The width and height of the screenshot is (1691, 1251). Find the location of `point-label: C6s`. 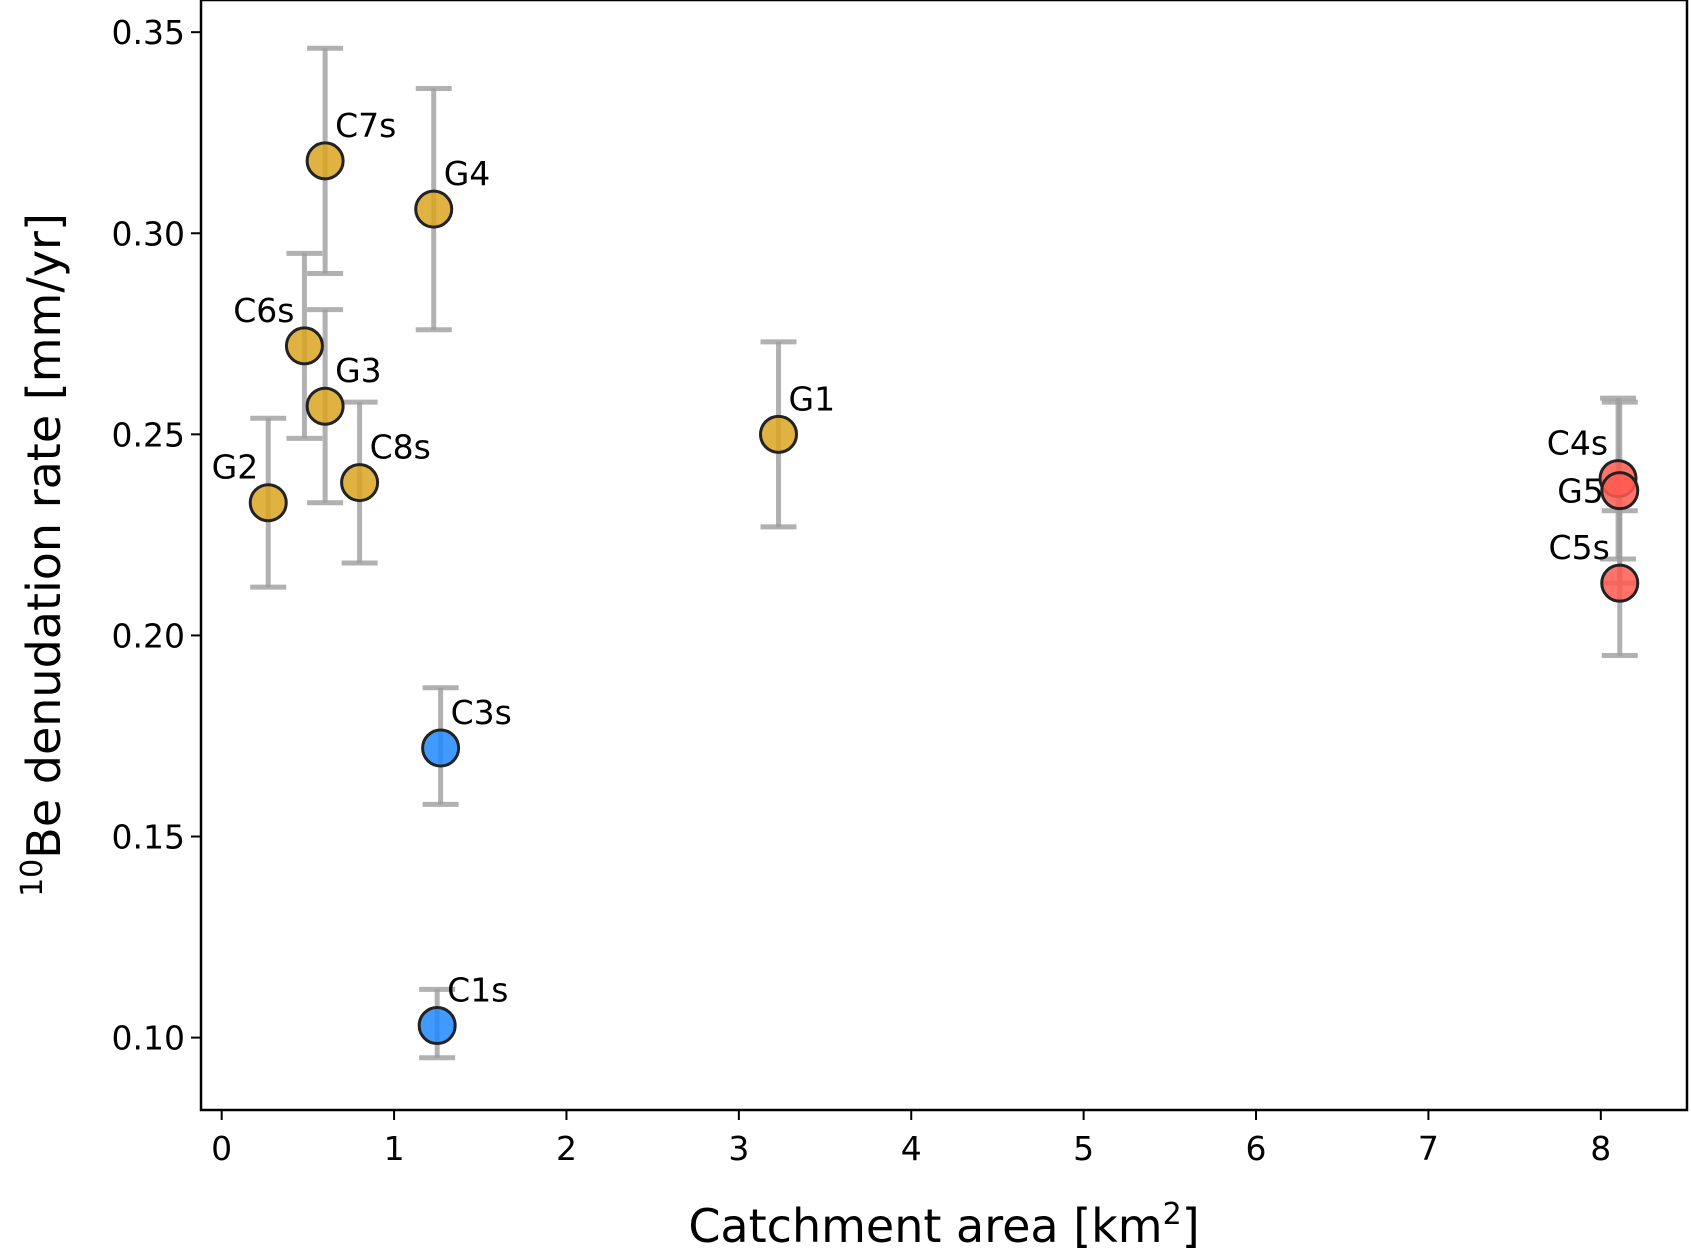

point-label: C6s is located at coordinates (263, 310).